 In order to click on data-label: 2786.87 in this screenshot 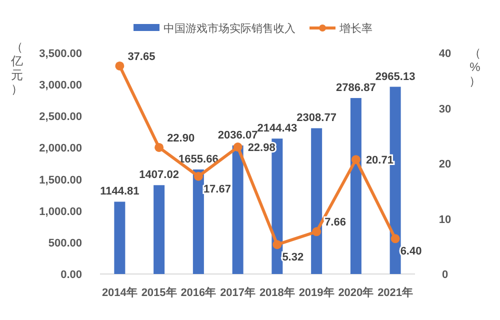, I will do `click(356, 88)`.